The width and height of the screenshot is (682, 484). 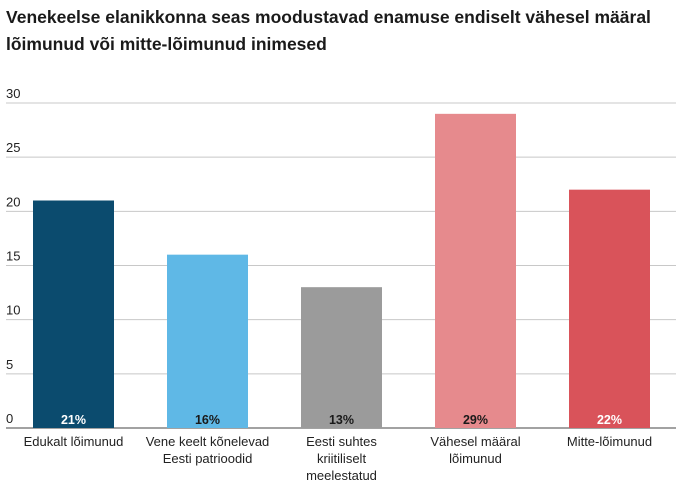 I want to click on x-category-label-line: Vähesel määral, so click(x=475, y=441).